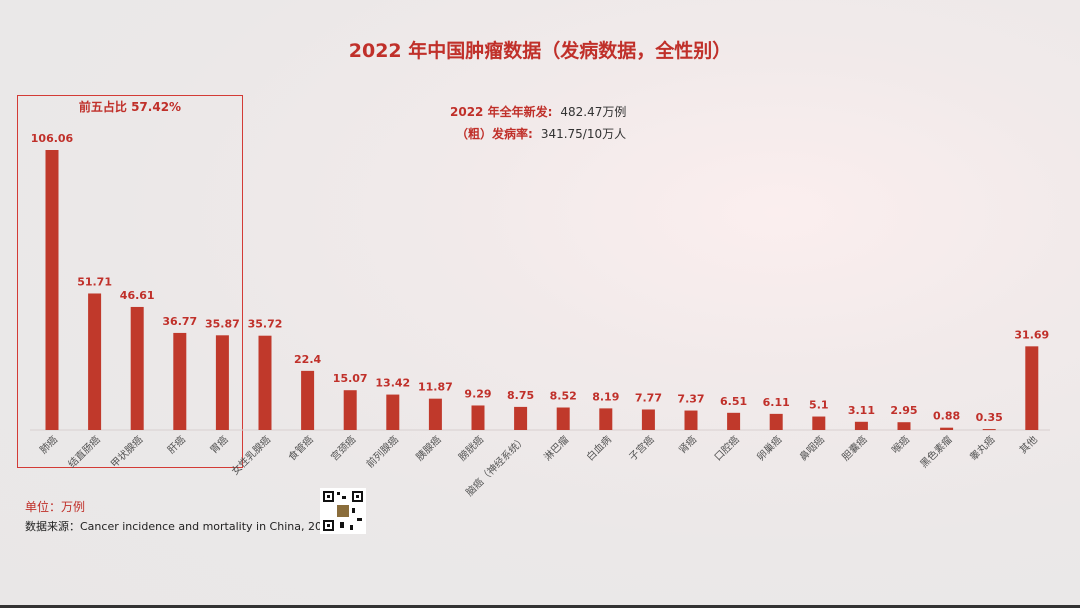 This screenshot has height=608, width=1080. Describe the element at coordinates (854, 448) in the screenshot. I see `category-label: 胆囊癌` at that location.